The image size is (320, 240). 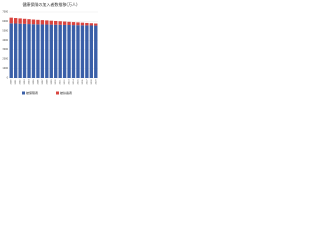 What do you see at coordinates (83, 82) in the screenshot?
I see `x-tick-label: 2016` at bounding box center [83, 82].